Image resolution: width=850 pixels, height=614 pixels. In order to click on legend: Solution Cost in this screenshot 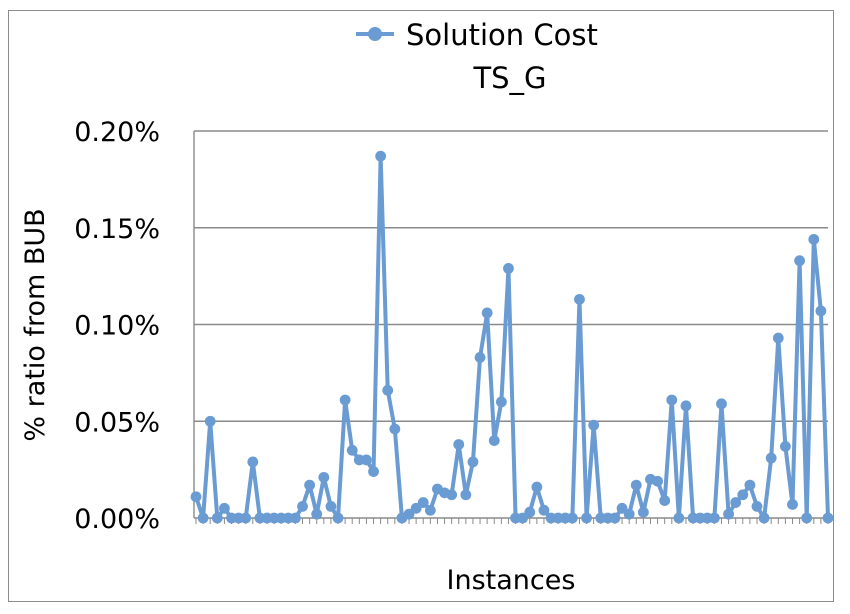, I will do `click(477, 35)`.